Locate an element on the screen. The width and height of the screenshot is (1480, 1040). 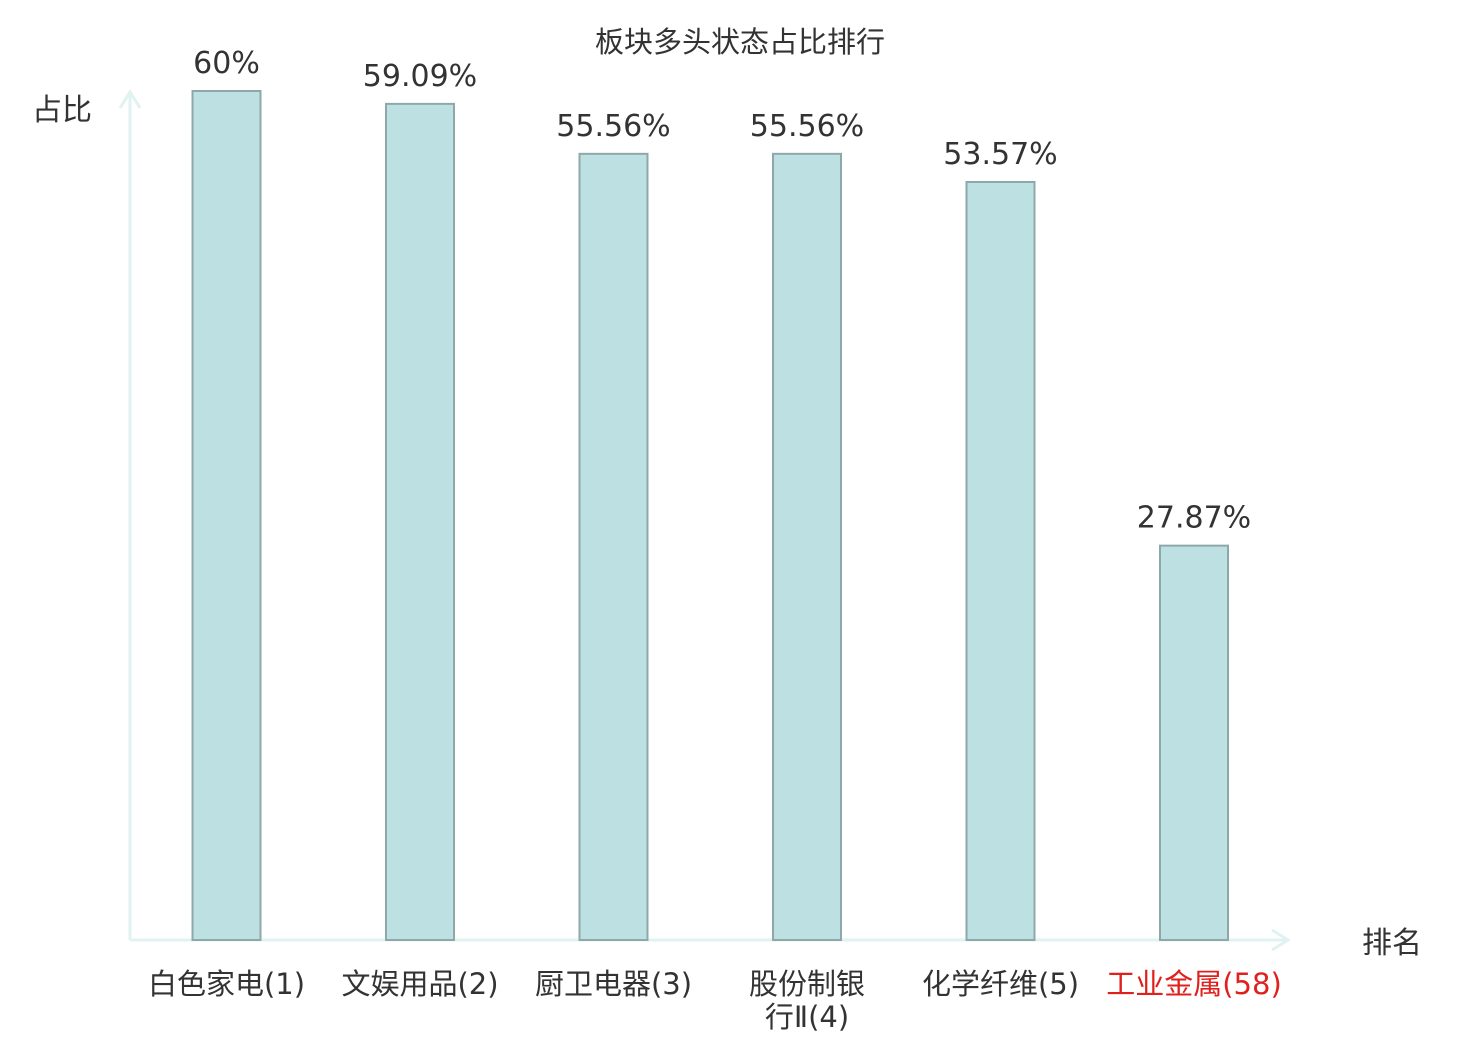
y-axis-arrow is located at coordinates (130, 99).